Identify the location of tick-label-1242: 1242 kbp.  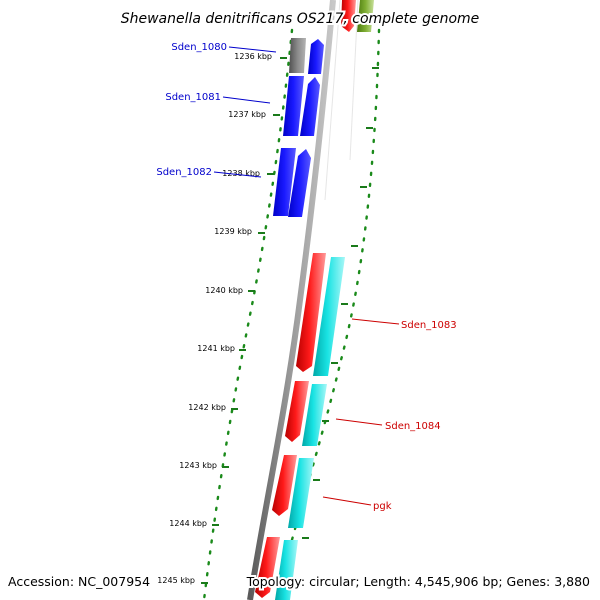
(207, 407).